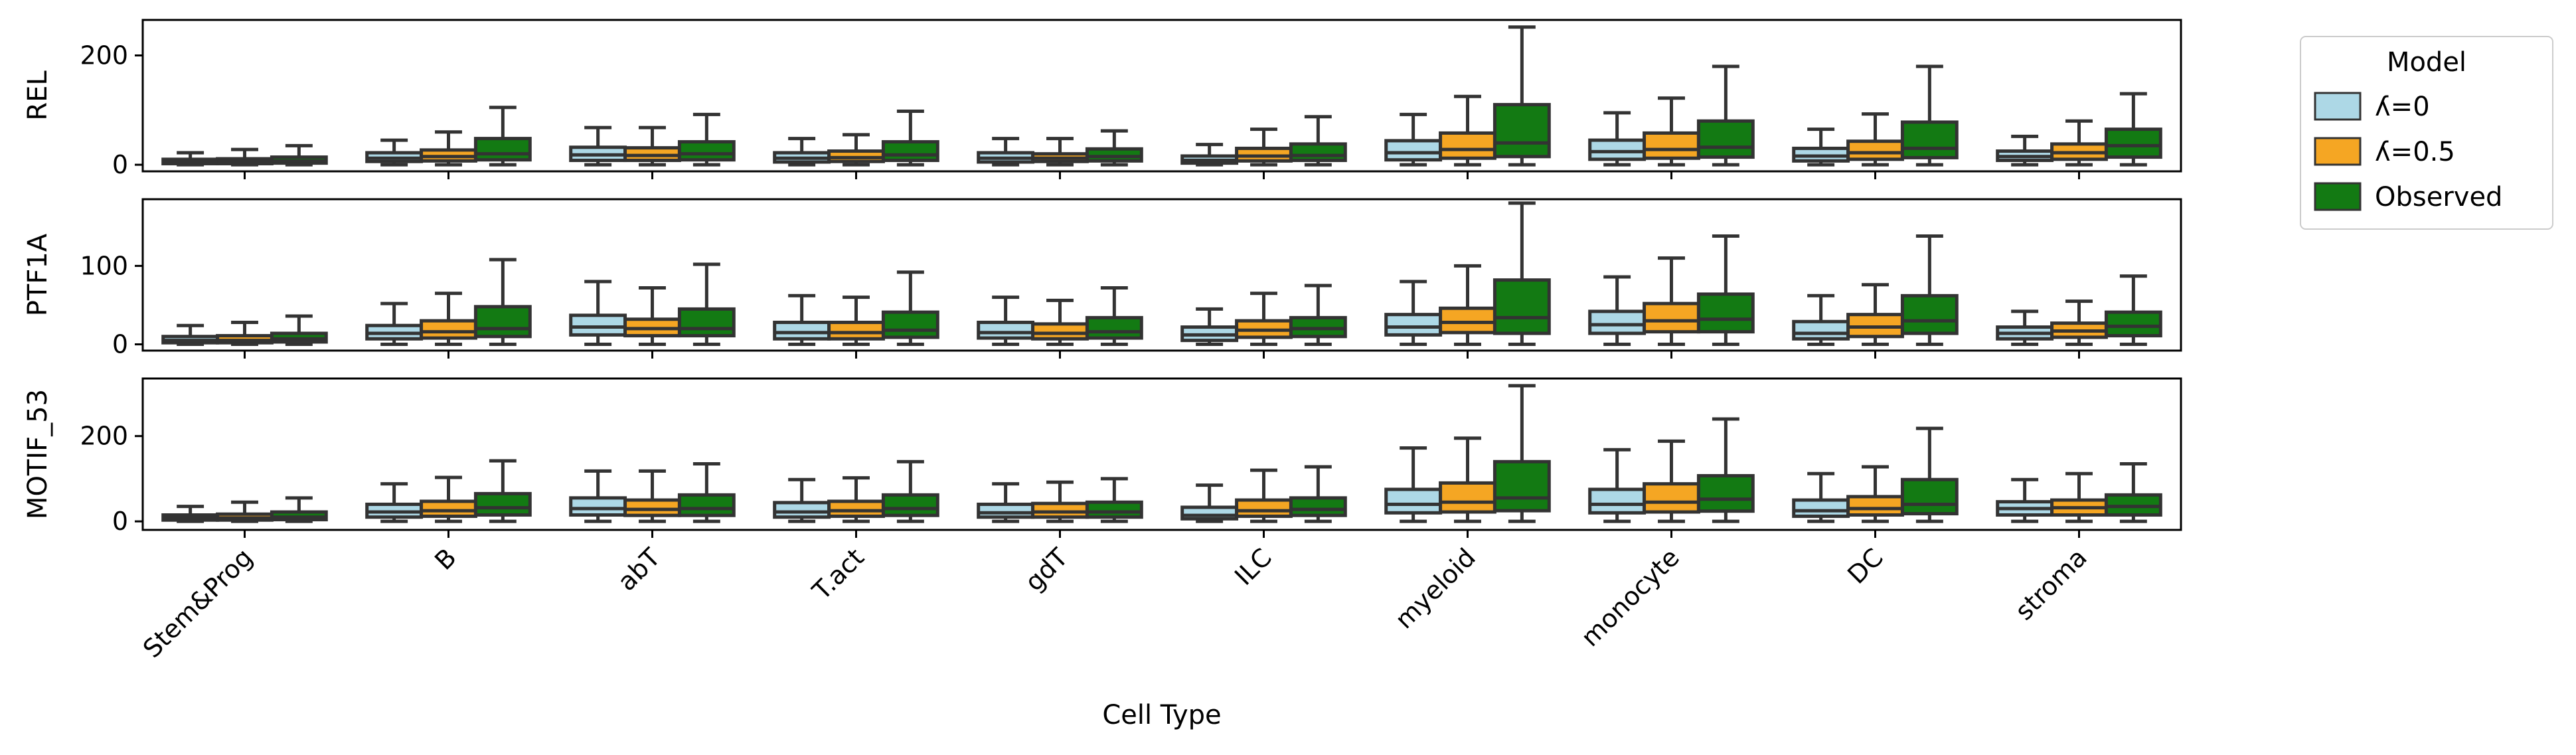 This screenshot has height=755, width=2576. I want to click on x-tick-label: stroma, so click(2051, 584).